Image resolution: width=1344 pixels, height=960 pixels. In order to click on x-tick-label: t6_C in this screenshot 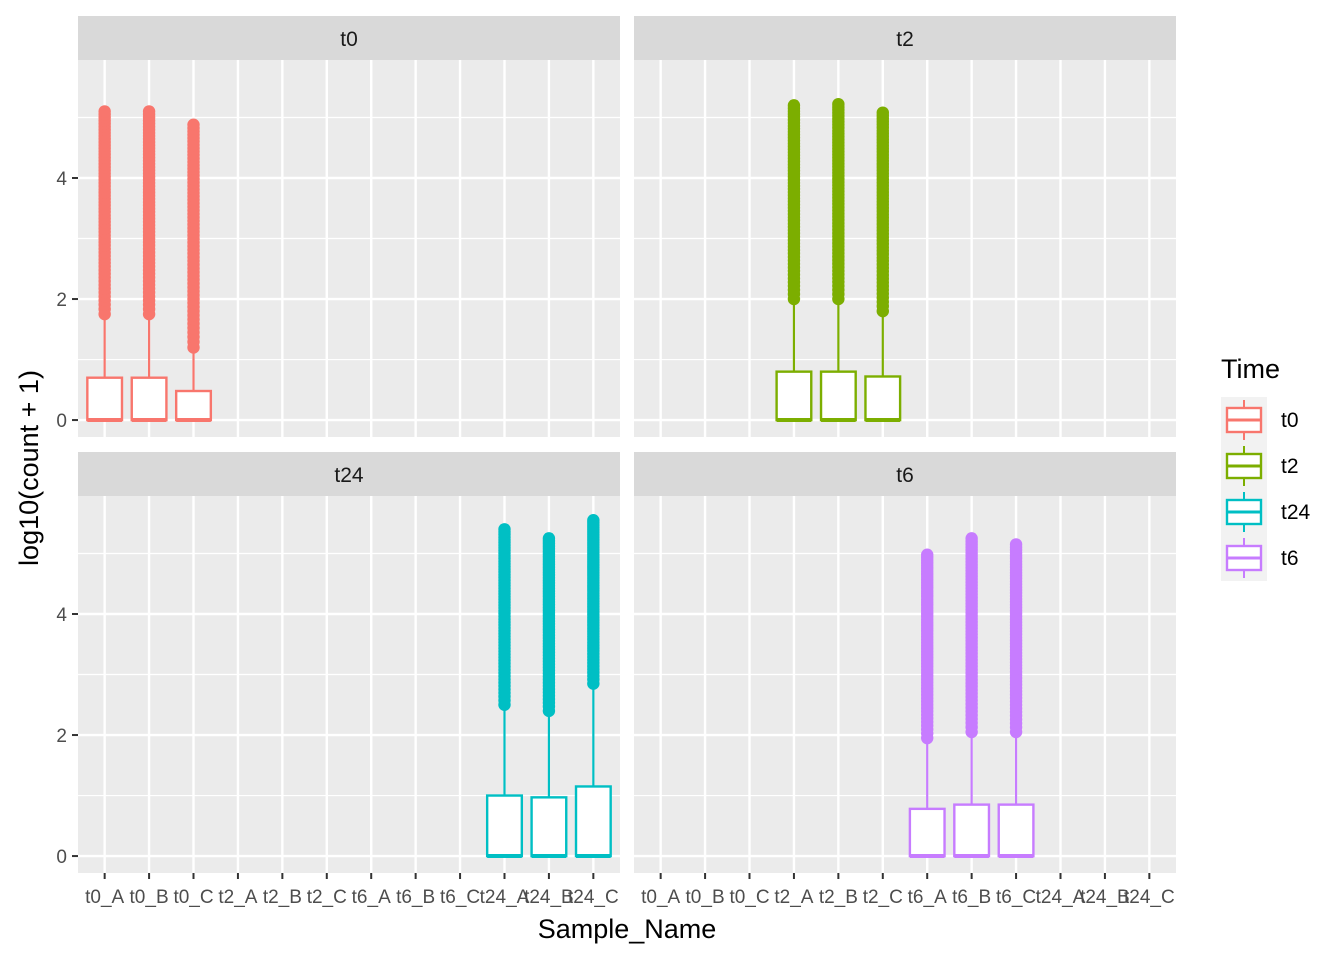, I will do `click(460, 897)`.